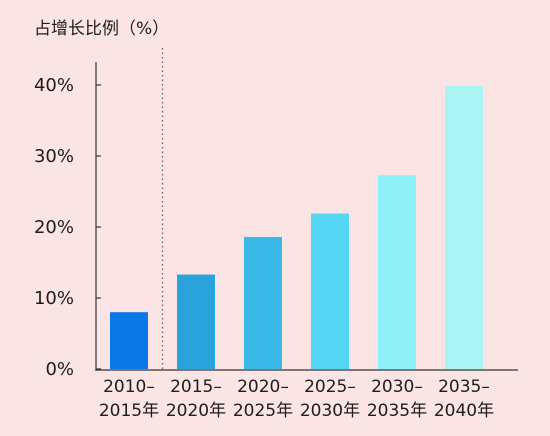 The width and height of the screenshot is (550, 436). What do you see at coordinates (129, 387) in the screenshot?
I see `x-tick-label-line1: 2010–` at bounding box center [129, 387].